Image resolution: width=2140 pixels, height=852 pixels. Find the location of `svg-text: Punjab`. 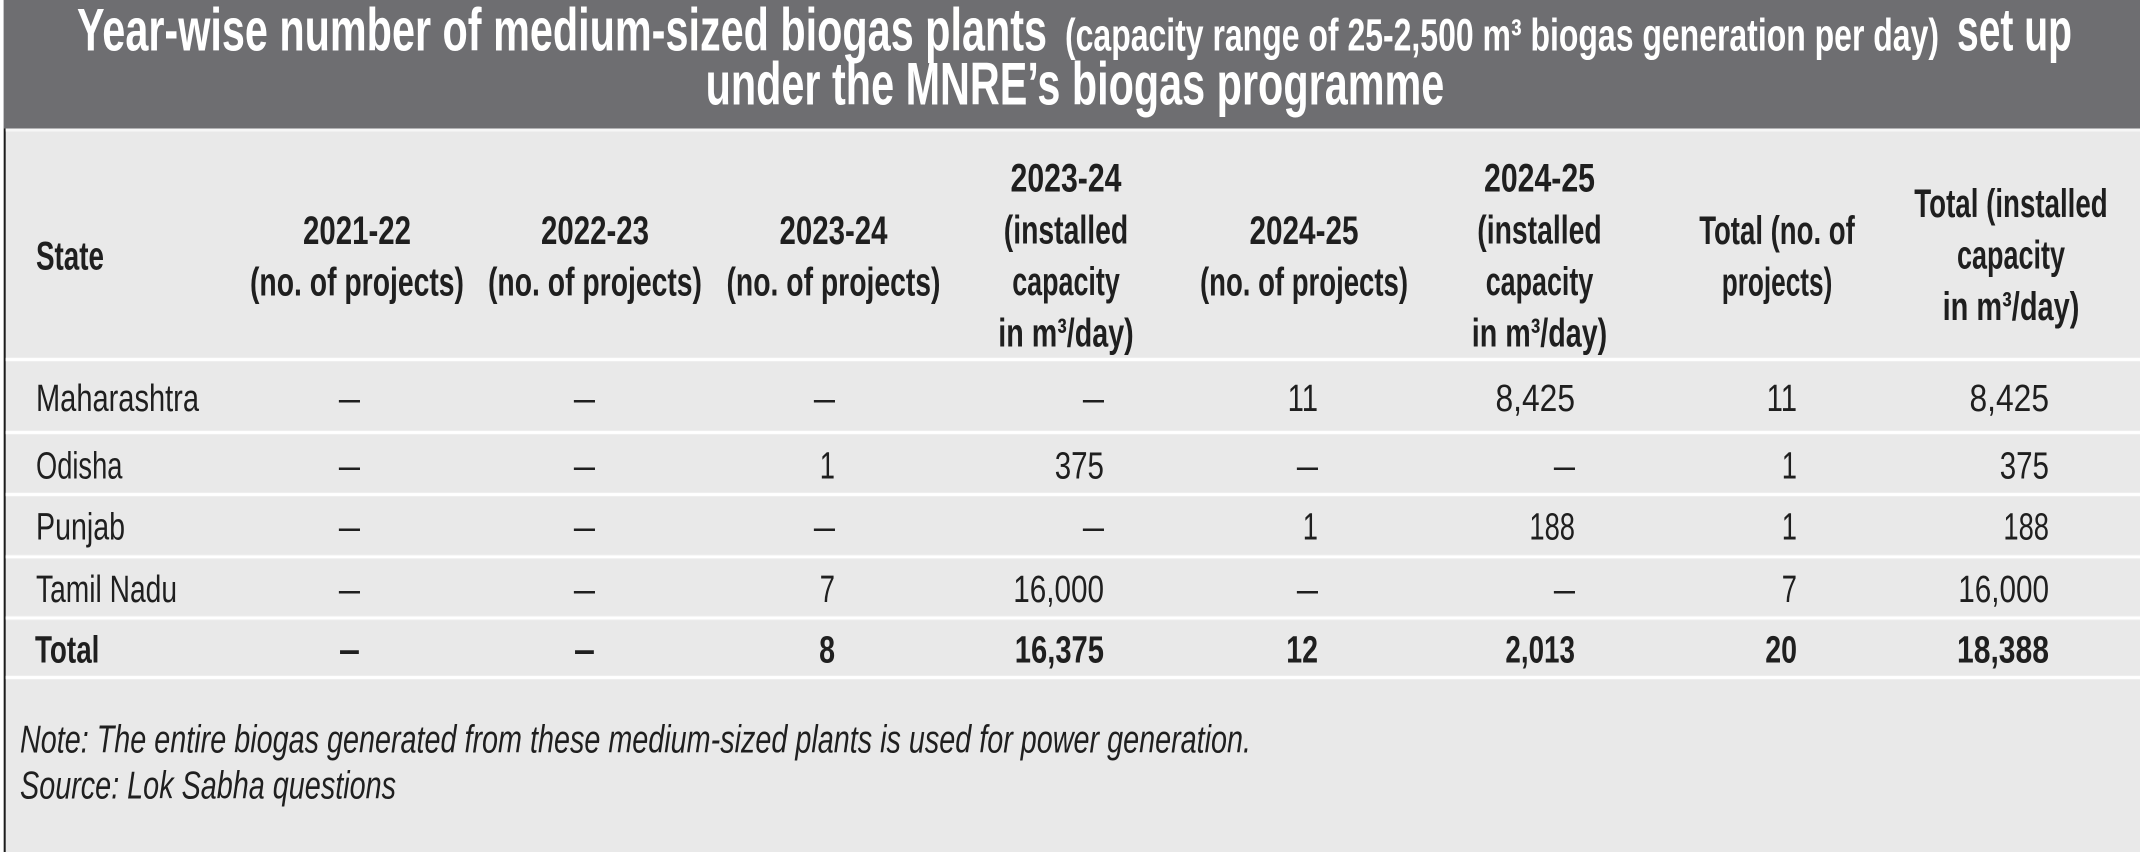

svg-text: Punjab is located at coordinates (80, 528).